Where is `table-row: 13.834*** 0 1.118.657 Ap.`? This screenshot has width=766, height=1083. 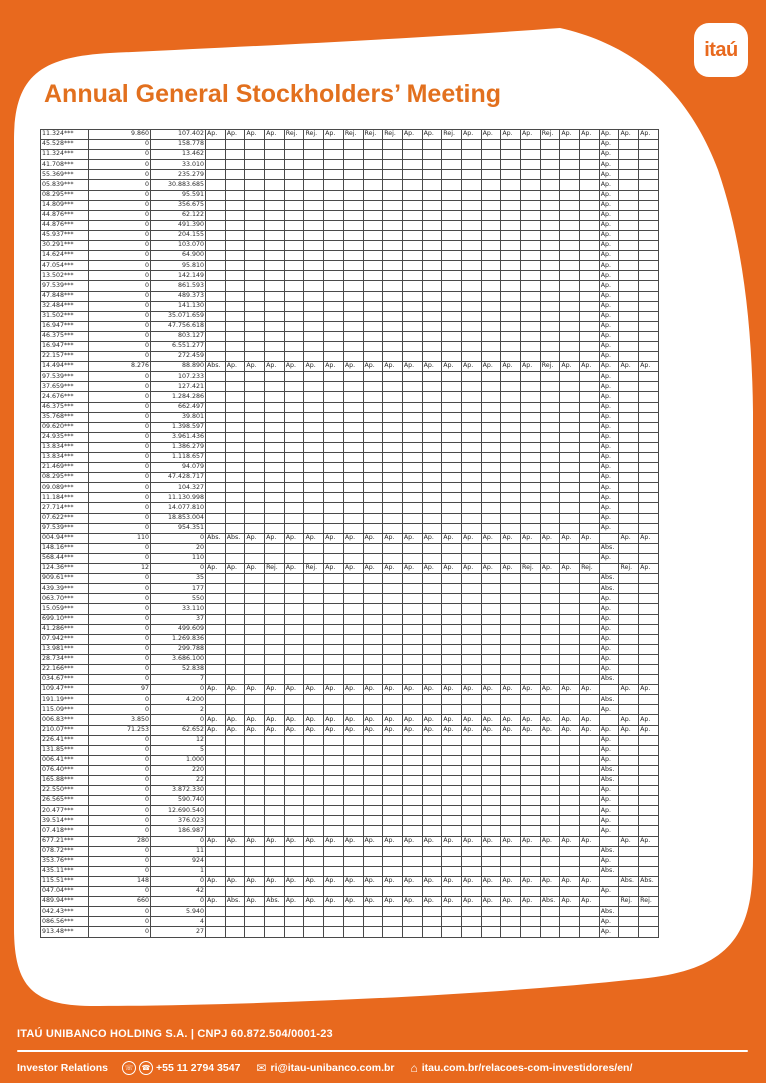 table-row: 13.834*** 0 1.118.657 Ap. is located at coordinates (349, 457).